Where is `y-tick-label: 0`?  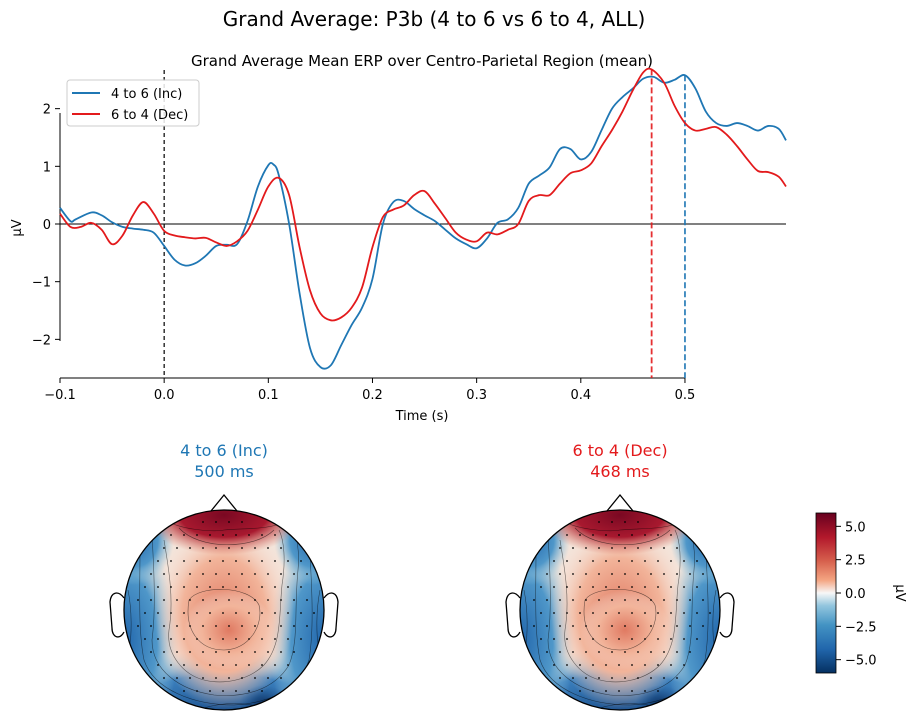
y-tick-label: 0 is located at coordinates (47, 225).